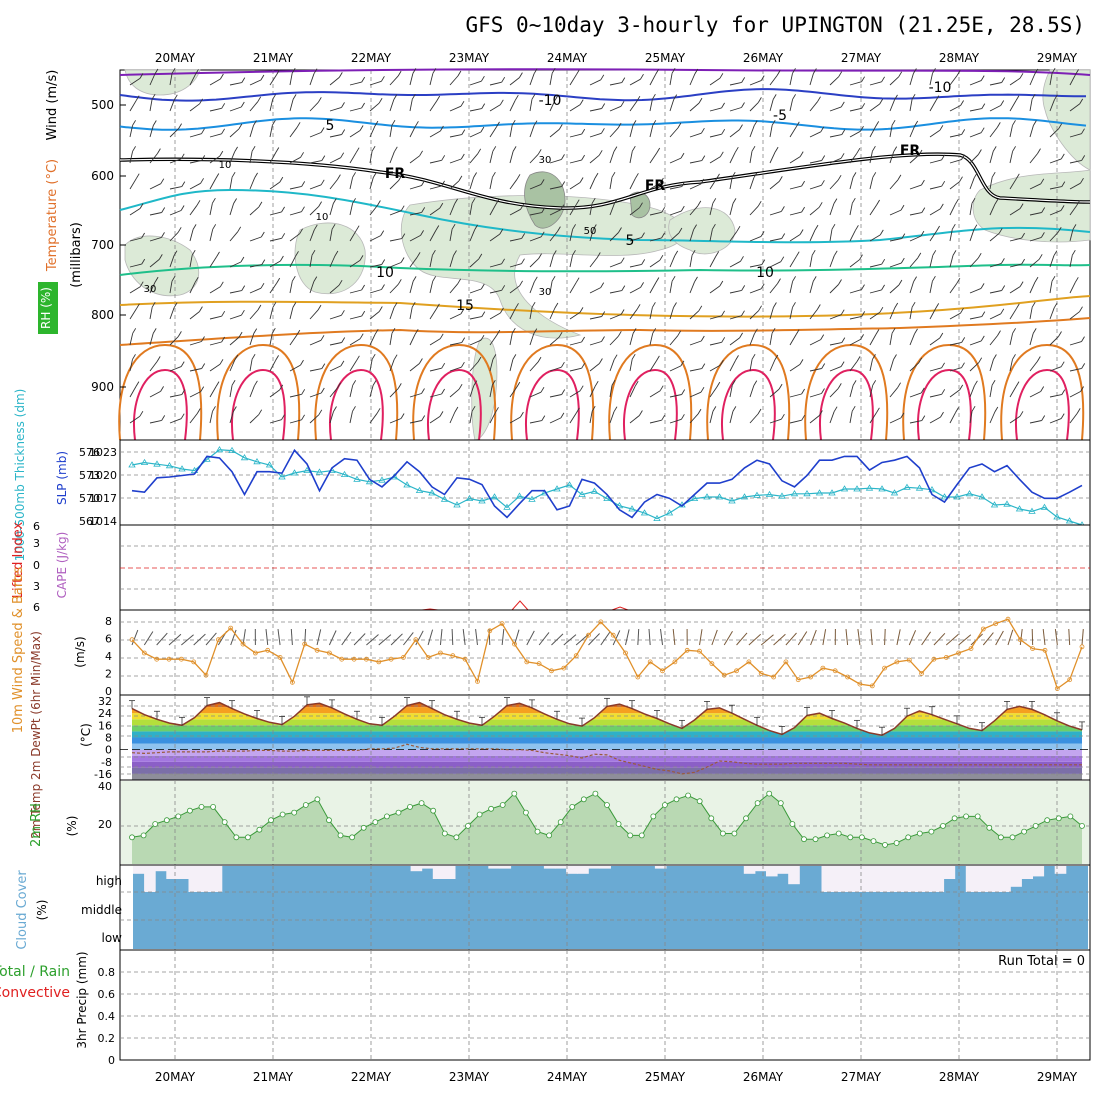 The width and height of the screenshot is (1100, 1100). Describe the element at coordinates (605, 867) in the screenshot. I see `high-cloud-gap` at that location.